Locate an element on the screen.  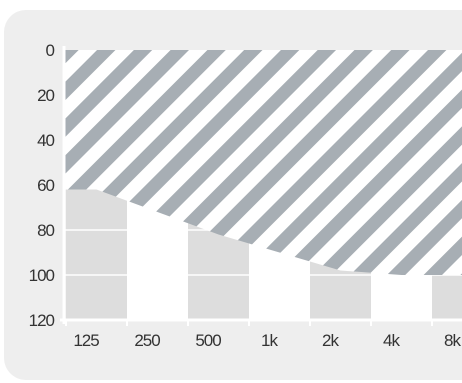
y-tick-label-60: 60 is located at coordinates (45, 185).